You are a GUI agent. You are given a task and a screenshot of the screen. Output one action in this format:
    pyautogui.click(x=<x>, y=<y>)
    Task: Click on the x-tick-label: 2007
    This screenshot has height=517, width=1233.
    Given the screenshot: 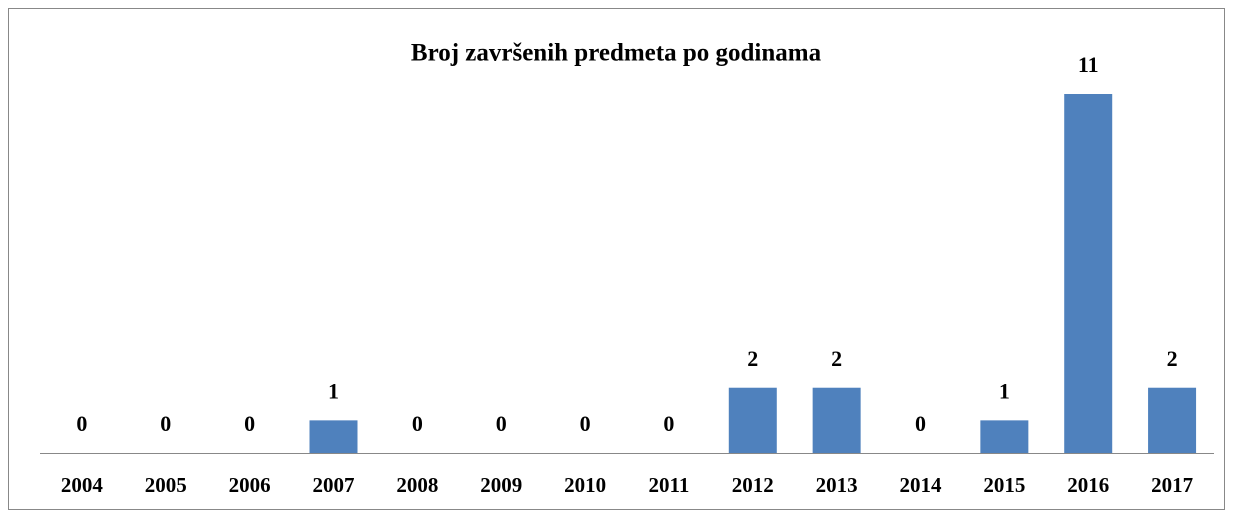 What is the action you would take?
    pyautogui.click(x=334, y=485)
    